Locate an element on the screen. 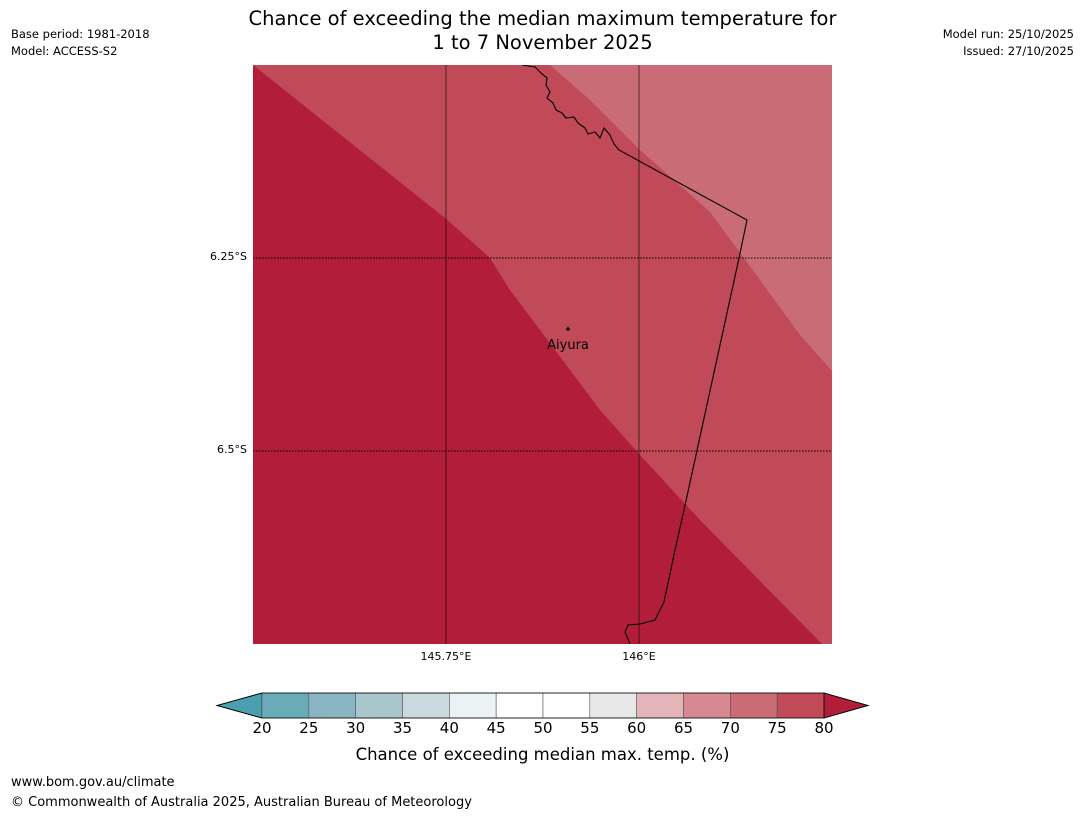  base-period-text: Base period: 1981-2018 is located at coordinates (80, 34).